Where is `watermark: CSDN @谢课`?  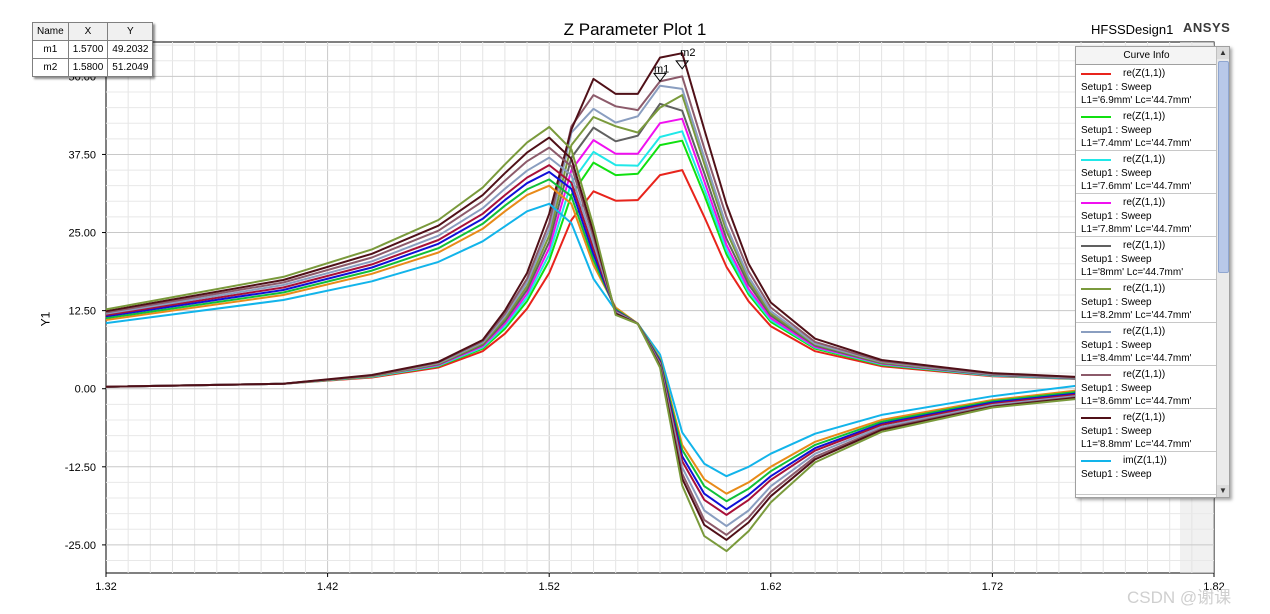
watermark: CSDN @谢课 is located at coordinates (1179, 597).